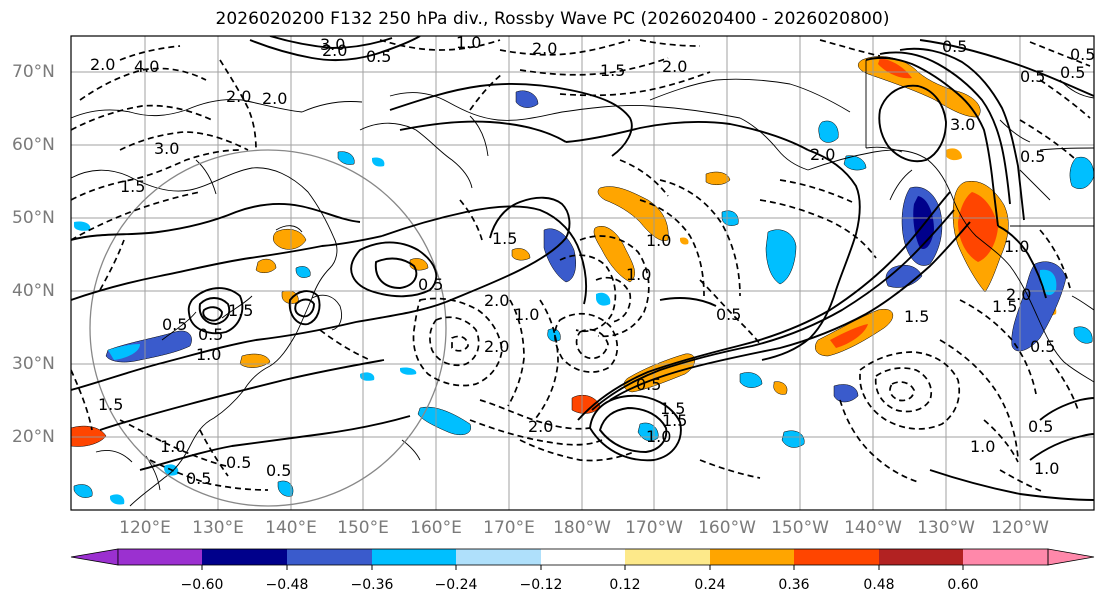 This screenshot has height=604, width=1105. What do you see at coordinates (625, 585) in the screenshot?
I see `colorbar-tick-label: 0.12` at bounding box center [625, 585].